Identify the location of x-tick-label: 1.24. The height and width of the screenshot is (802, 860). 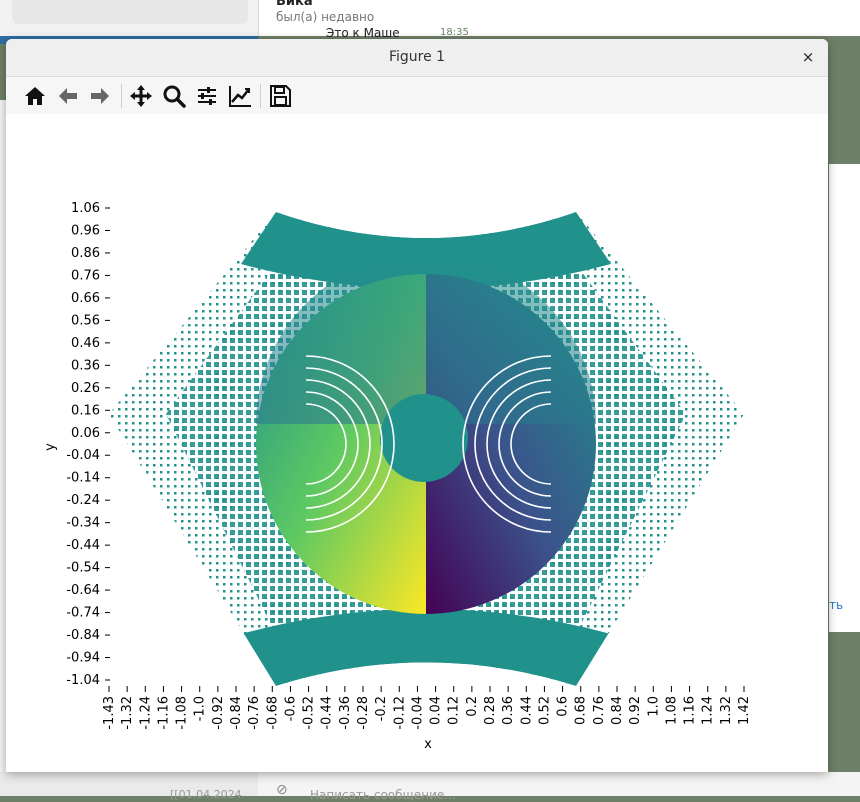
(708, 710).